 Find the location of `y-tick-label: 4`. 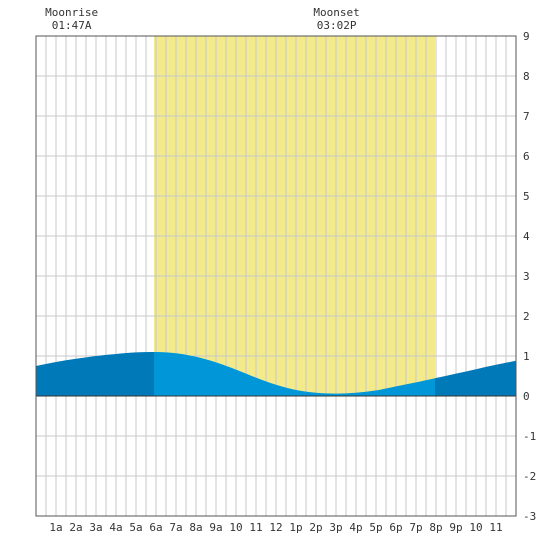

y-tick-label: 4 is located at coordinates (526, 236).